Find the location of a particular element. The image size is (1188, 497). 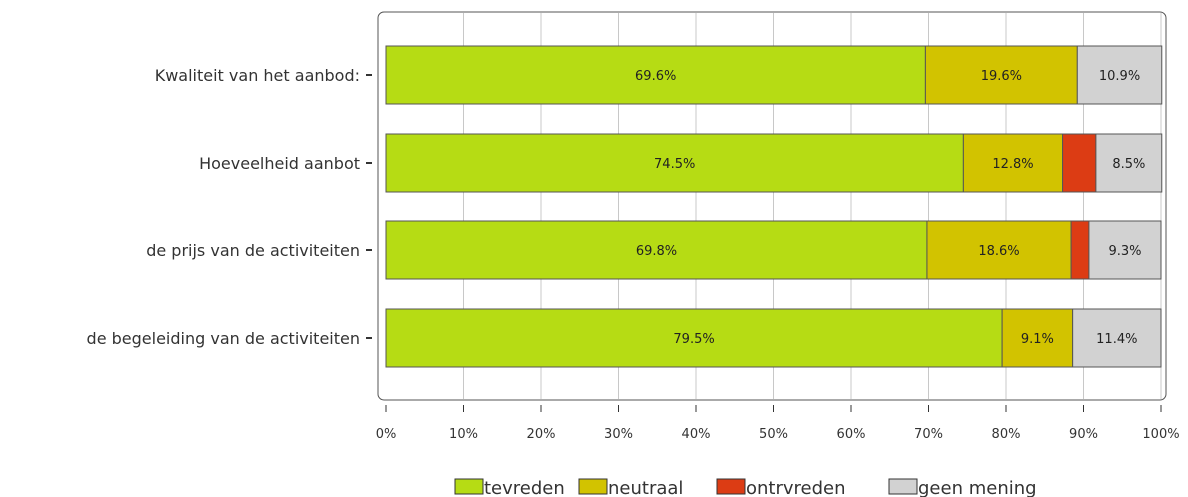

x-tick-label: 80% is located at coordinates (1006, 434).